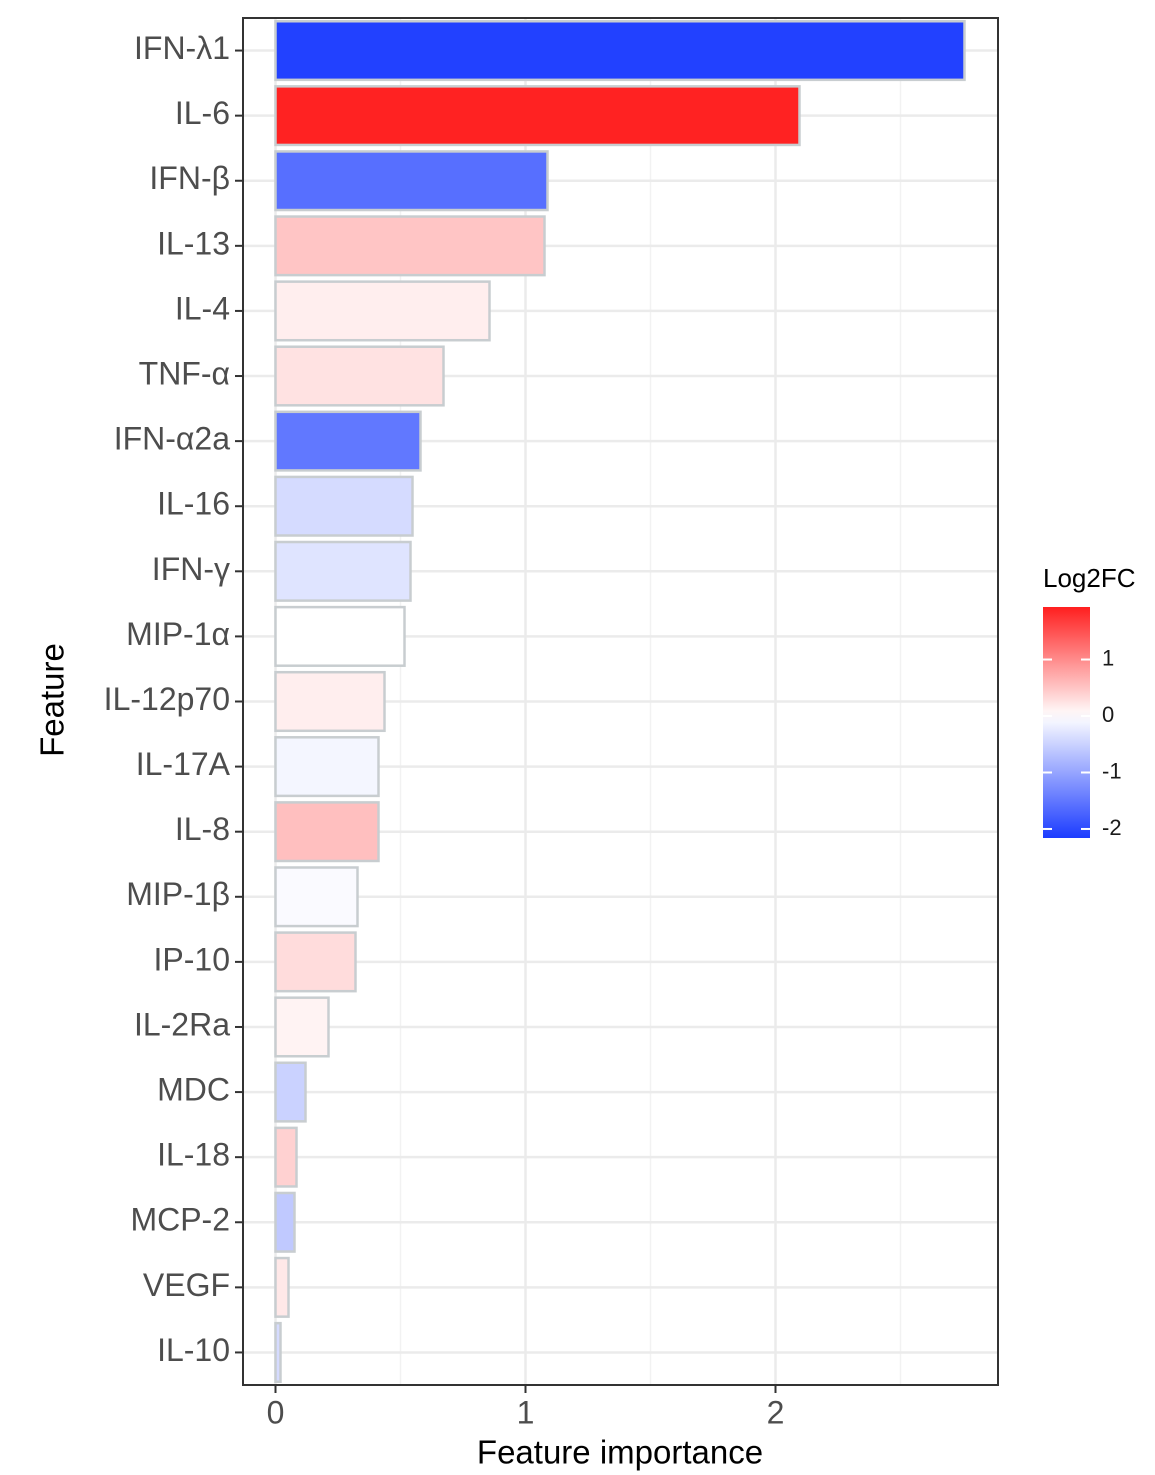 The image size is (1155, 1475). I want to click on y-tick-label: IFN-α2a, so click(172, 439).